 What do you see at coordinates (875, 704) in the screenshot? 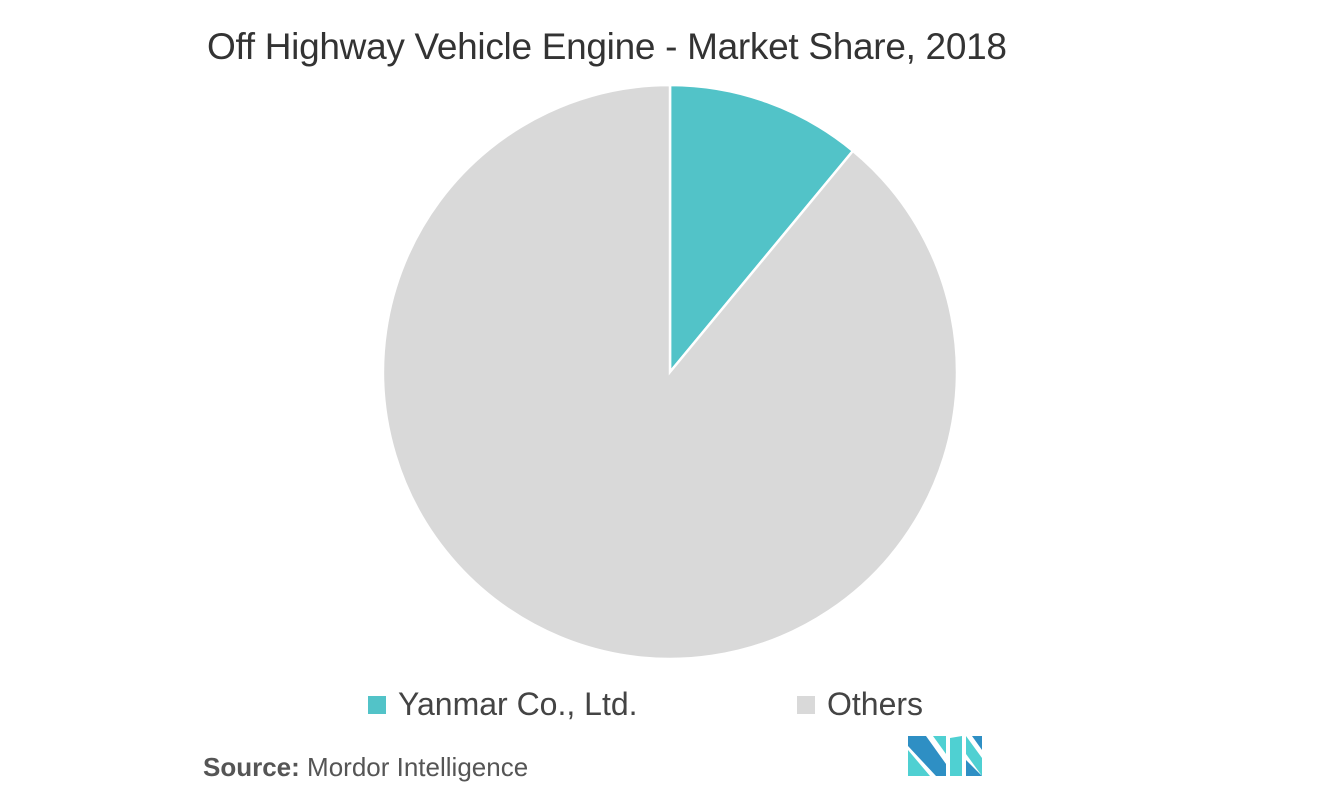
I see `legend-label: Others` at bounding box center [875, 704].